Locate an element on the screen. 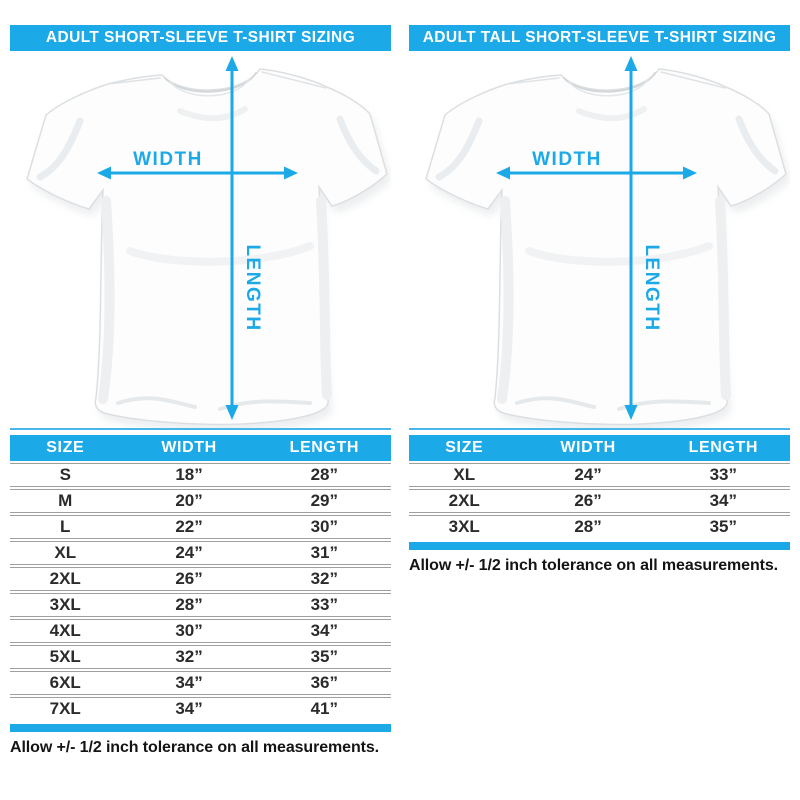 This screenshot has height=800, width=800. table-row: 2XL 26” 34” is located at coordinates (599, 501).